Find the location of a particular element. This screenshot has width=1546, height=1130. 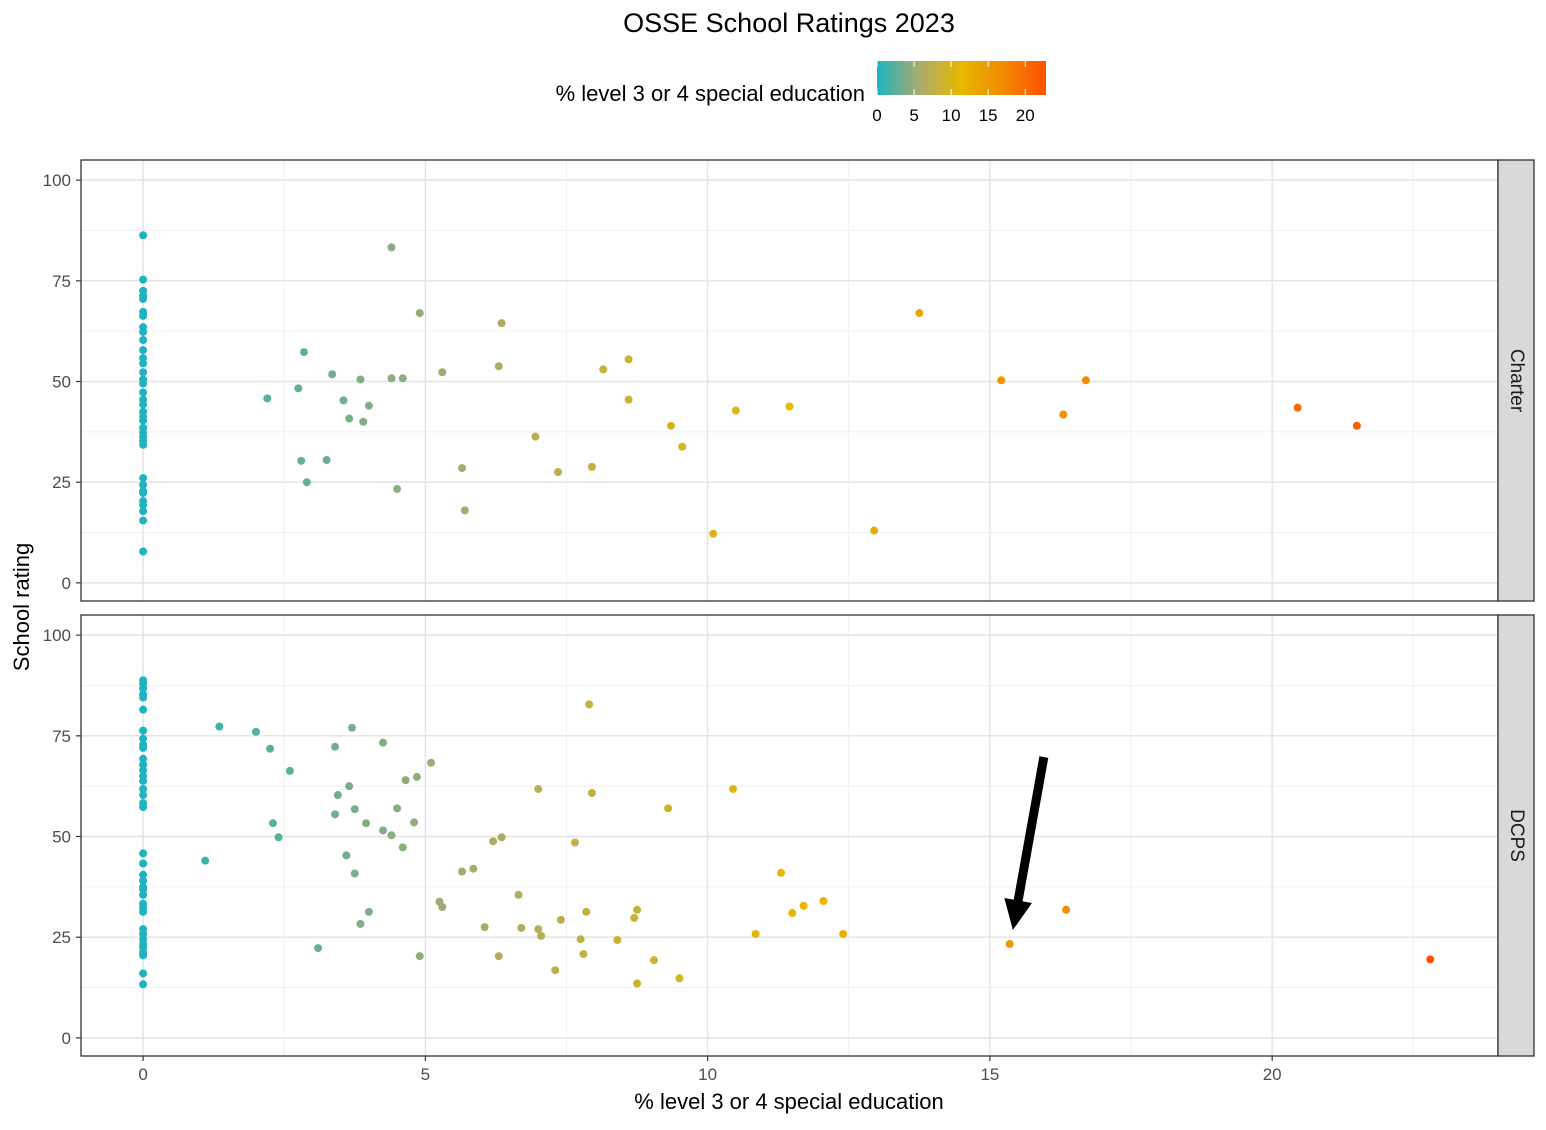

facet-strip-label: Charter is located at coordinates (1516, 381).